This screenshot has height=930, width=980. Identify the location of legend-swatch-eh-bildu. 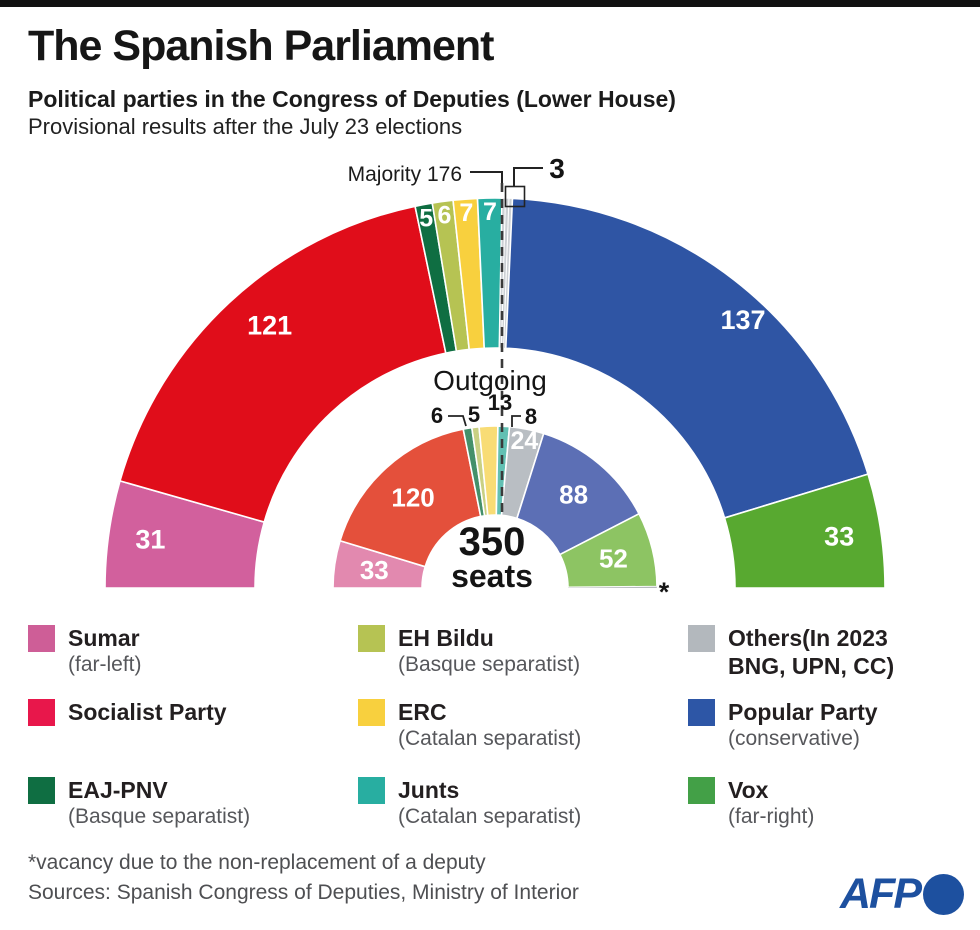
(371, 638).